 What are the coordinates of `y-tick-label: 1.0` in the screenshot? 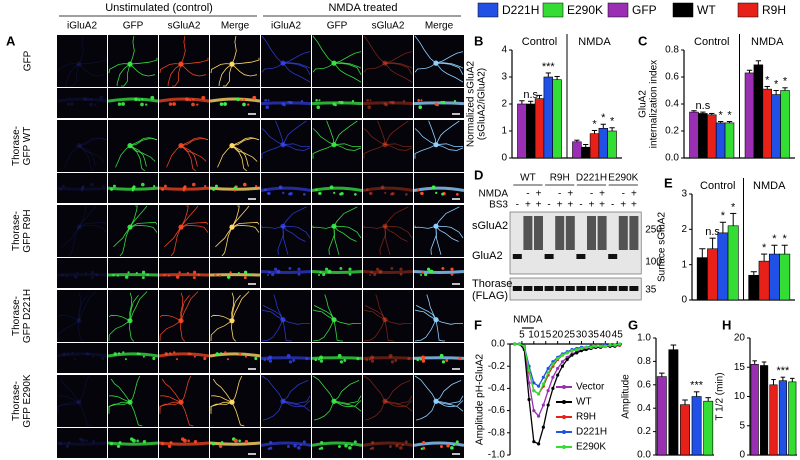 It's located at (644, 338).